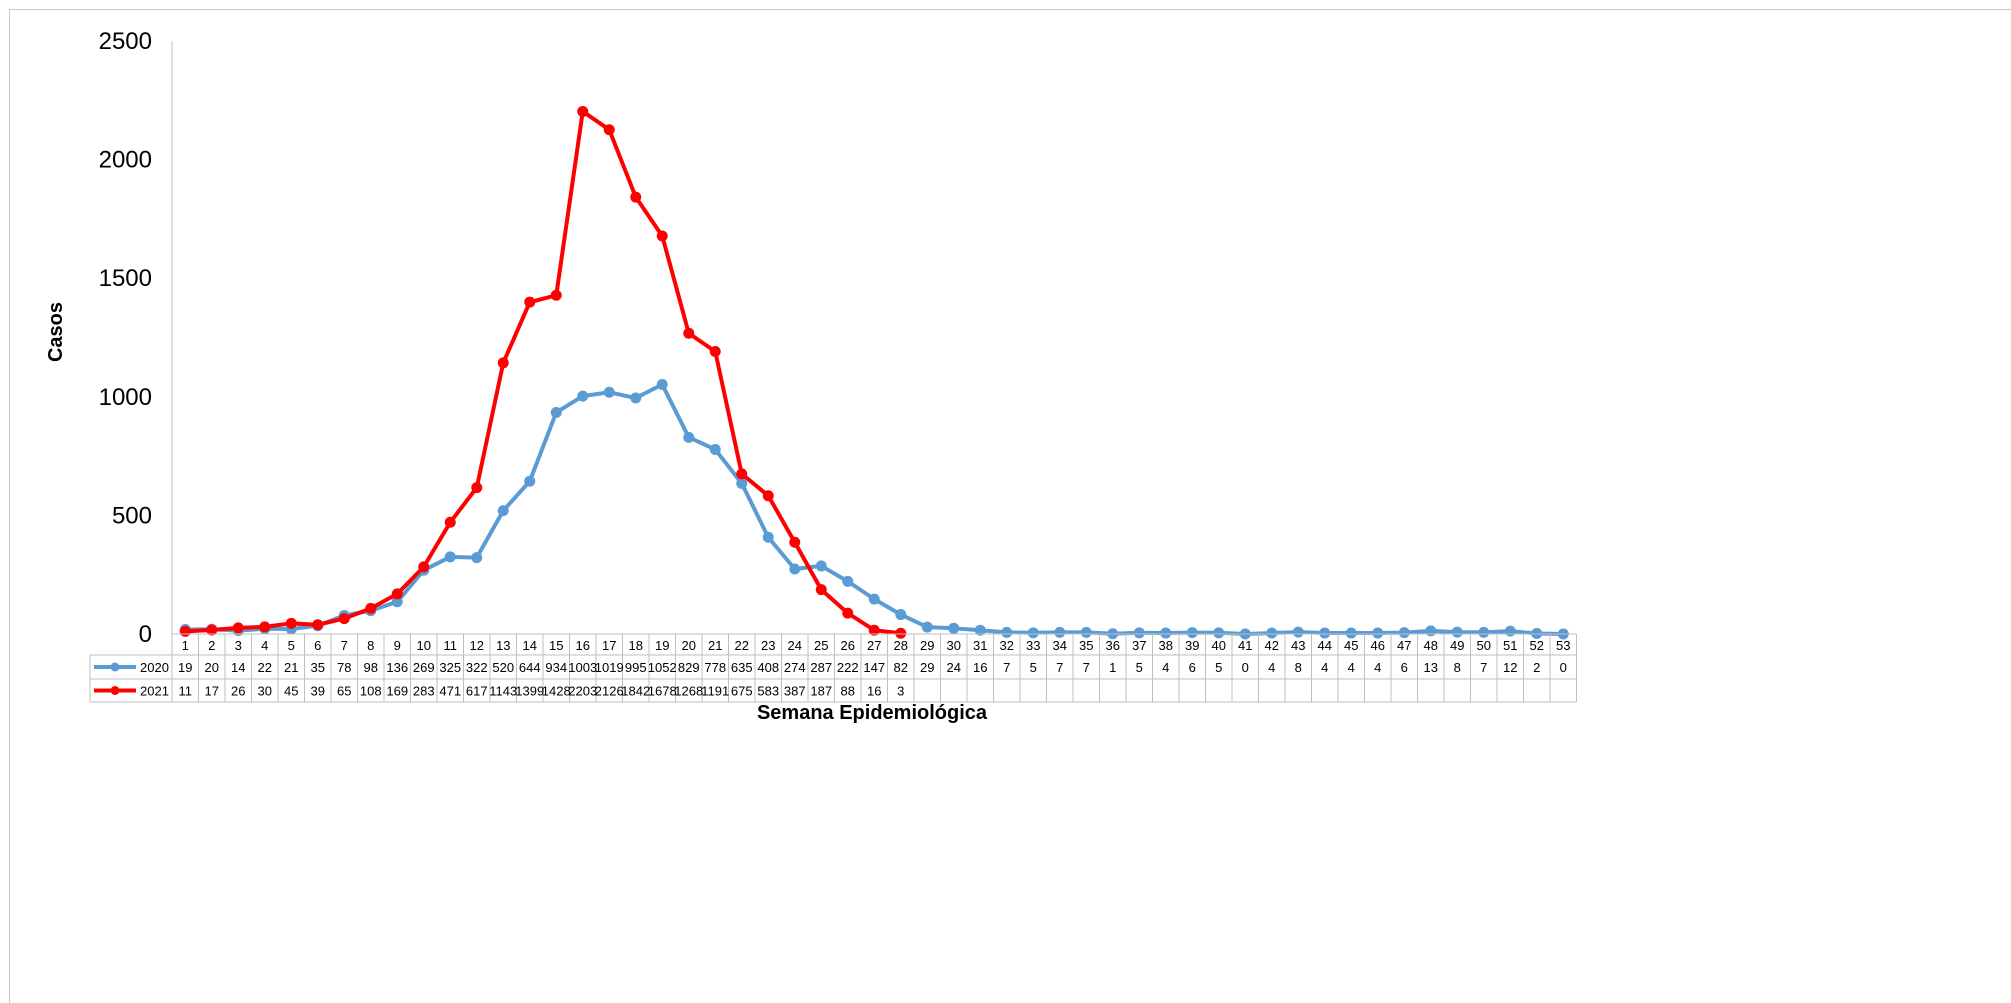  I want to click on data-label: 778, so click(715, 667).